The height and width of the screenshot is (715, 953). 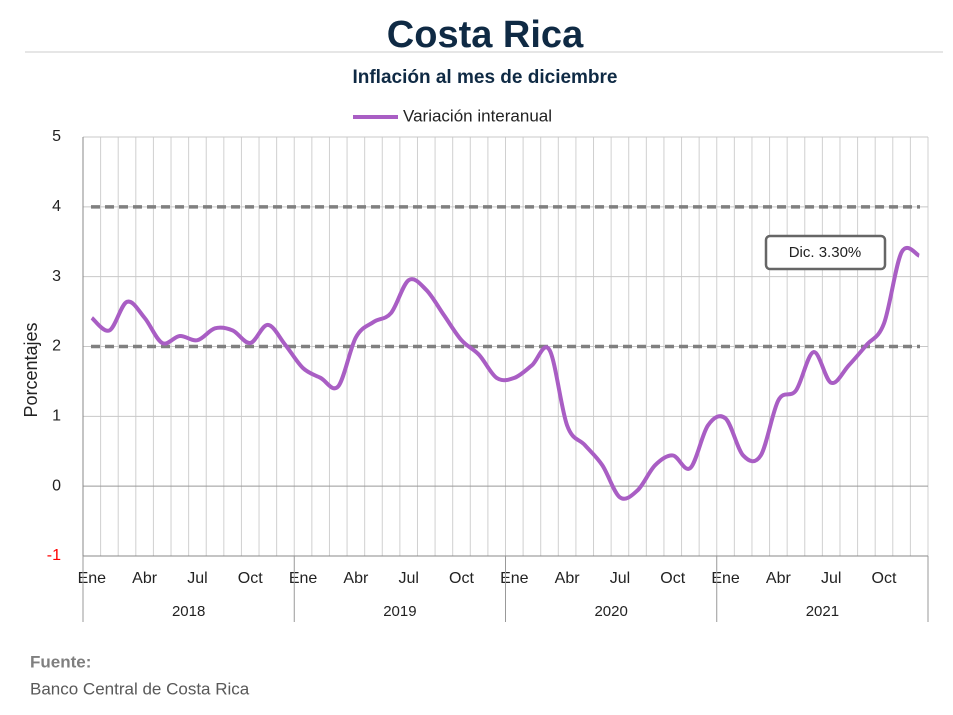 I want to click on y-tick-label: -1, so click(x=54, y=555).